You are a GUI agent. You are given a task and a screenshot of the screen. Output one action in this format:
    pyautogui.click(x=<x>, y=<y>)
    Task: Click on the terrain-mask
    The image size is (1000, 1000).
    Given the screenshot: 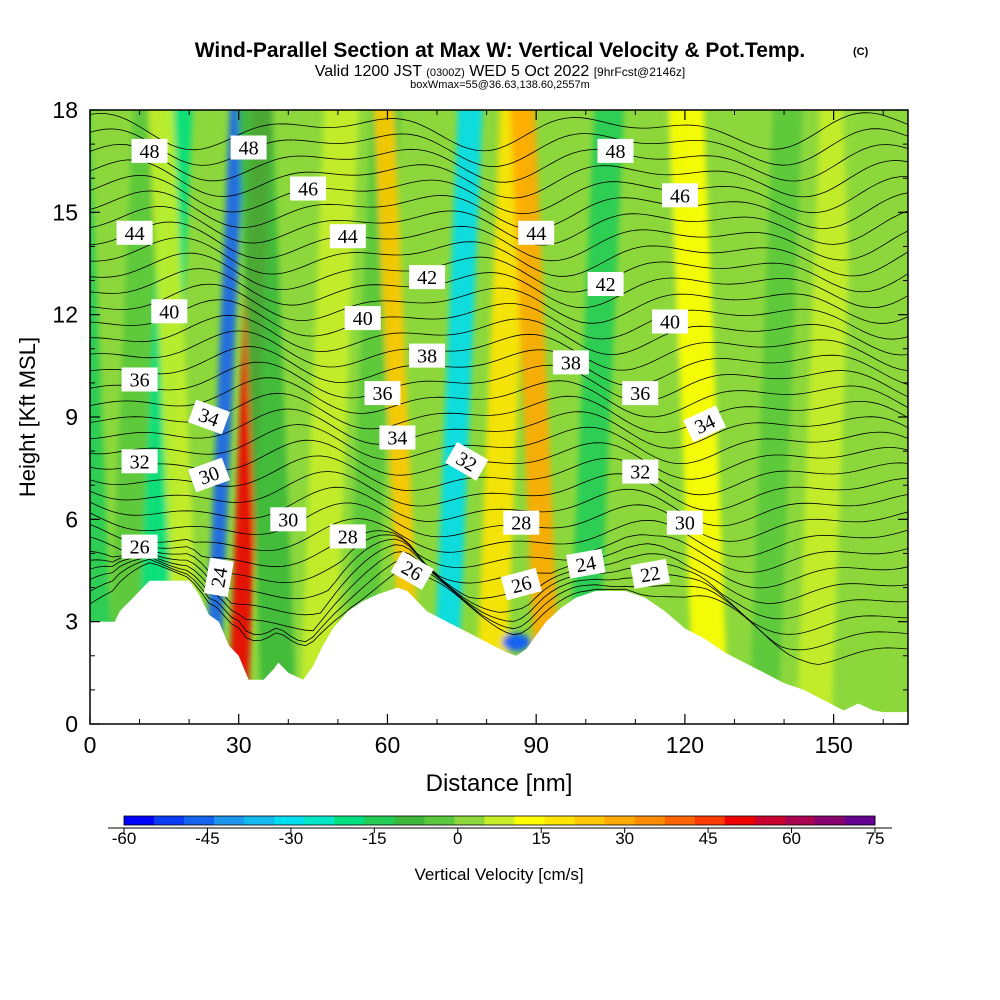 What is the action you would take?
    pyautogui.click(x=499, y=652)
    